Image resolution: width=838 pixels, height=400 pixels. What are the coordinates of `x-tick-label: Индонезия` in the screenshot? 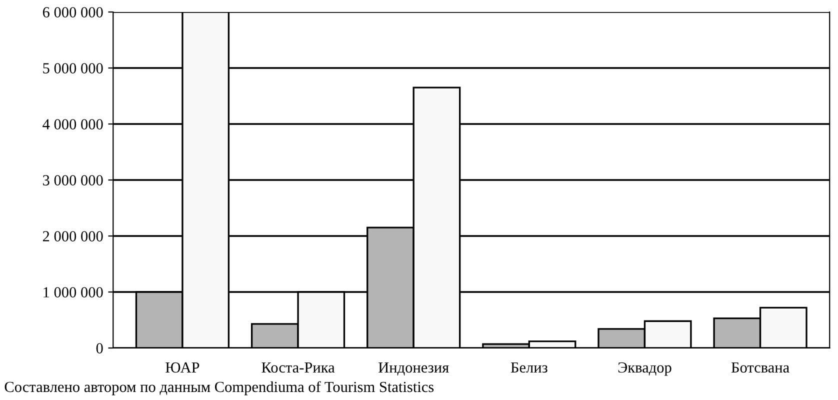 It's located at (413, 369).